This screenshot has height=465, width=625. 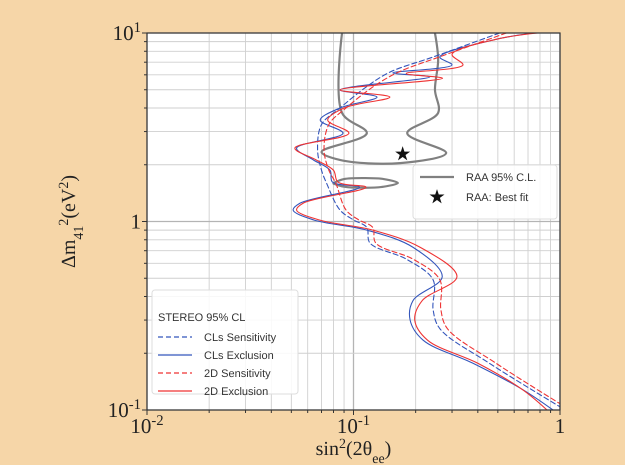 What do you see at coordinates (501, 178) in the screenshot?
I see `legend-label: RAA 95% C.L.` at bounding box center [501, 178].